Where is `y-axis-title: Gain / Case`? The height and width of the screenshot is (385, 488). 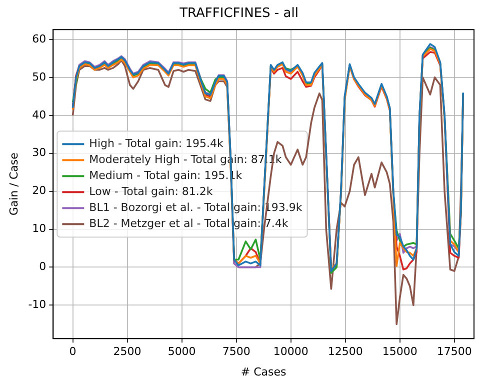 y-axis-title: Gain / Case is located at coordinates (13, 184).